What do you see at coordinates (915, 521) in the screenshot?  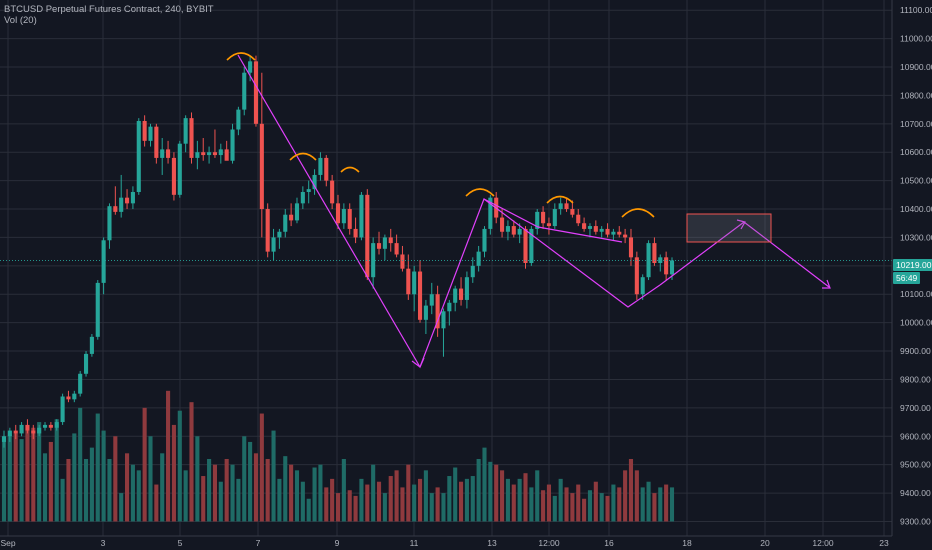 I see `price-tick-label: 9300.00` at bounding box center [915, 521].